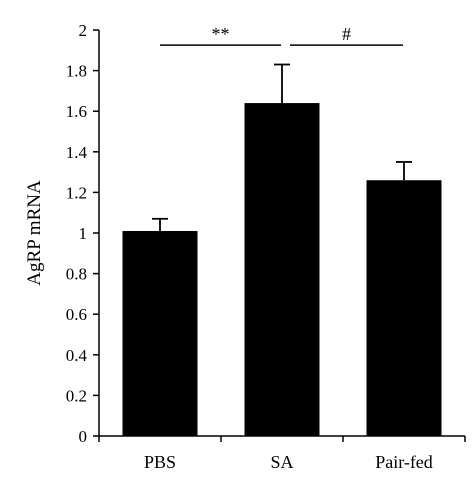  I want to click on x-tick-label: SA, so click(281, 462).